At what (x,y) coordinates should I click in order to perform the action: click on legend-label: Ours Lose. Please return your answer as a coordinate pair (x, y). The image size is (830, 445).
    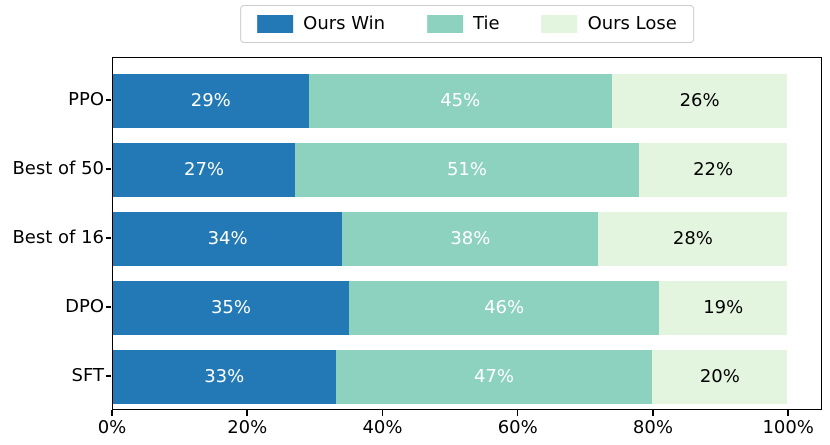
    Looking at the image, I should click on (632, 23).